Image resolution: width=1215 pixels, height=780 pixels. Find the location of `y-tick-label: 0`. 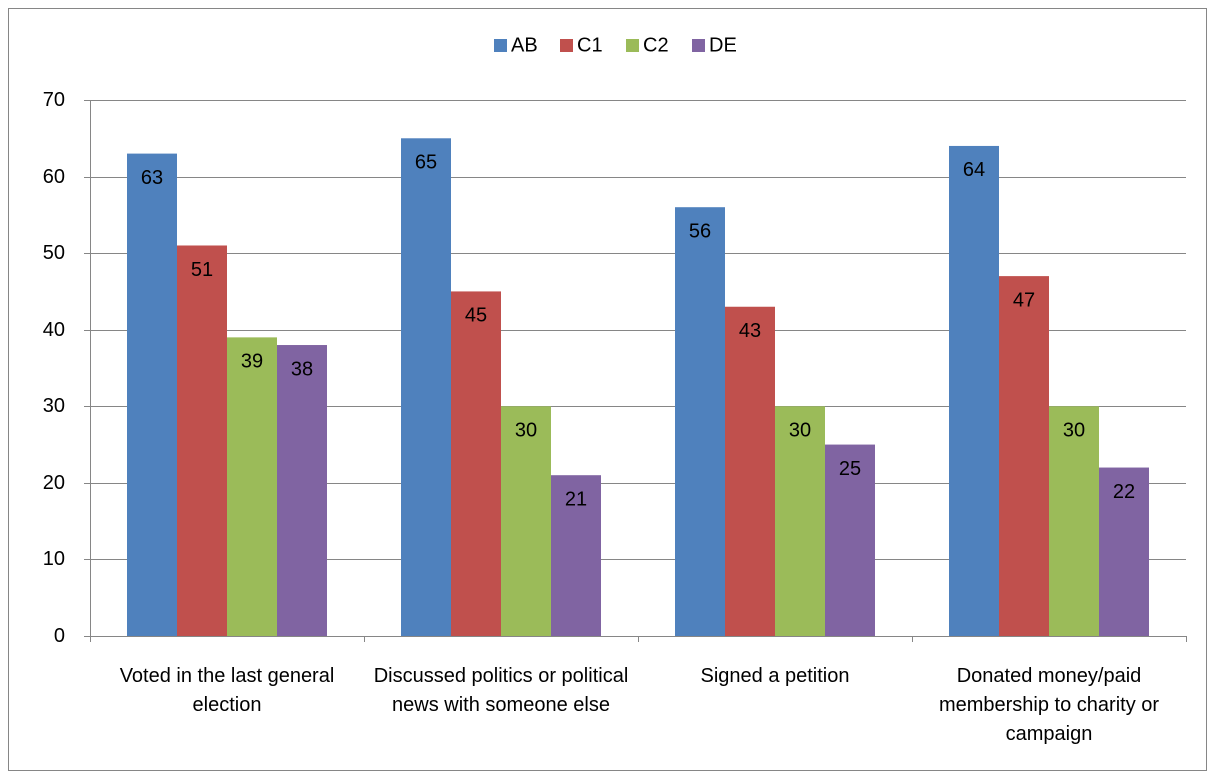

y-tick-label: 0 is located at coordinates (59, 636).